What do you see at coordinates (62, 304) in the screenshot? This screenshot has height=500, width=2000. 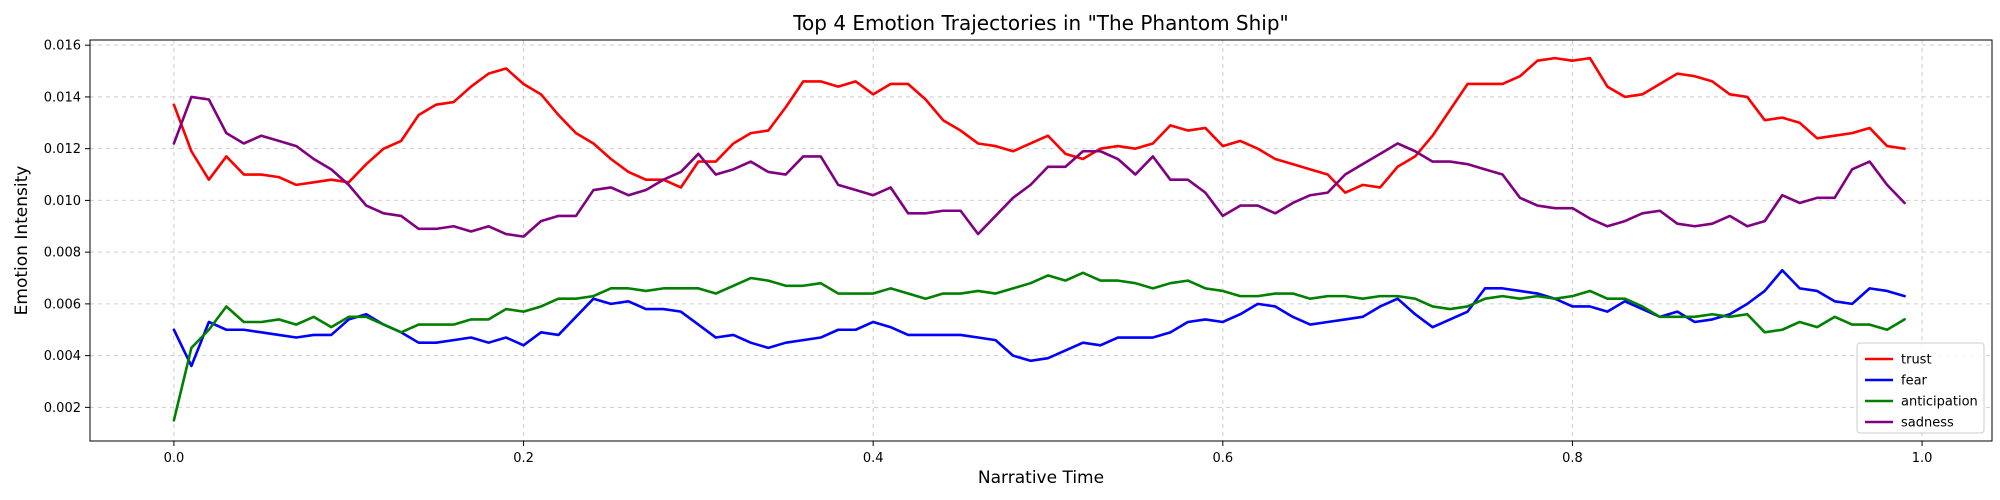 I see `y-tick-label: 0.006` at bounding box center [62, 304].